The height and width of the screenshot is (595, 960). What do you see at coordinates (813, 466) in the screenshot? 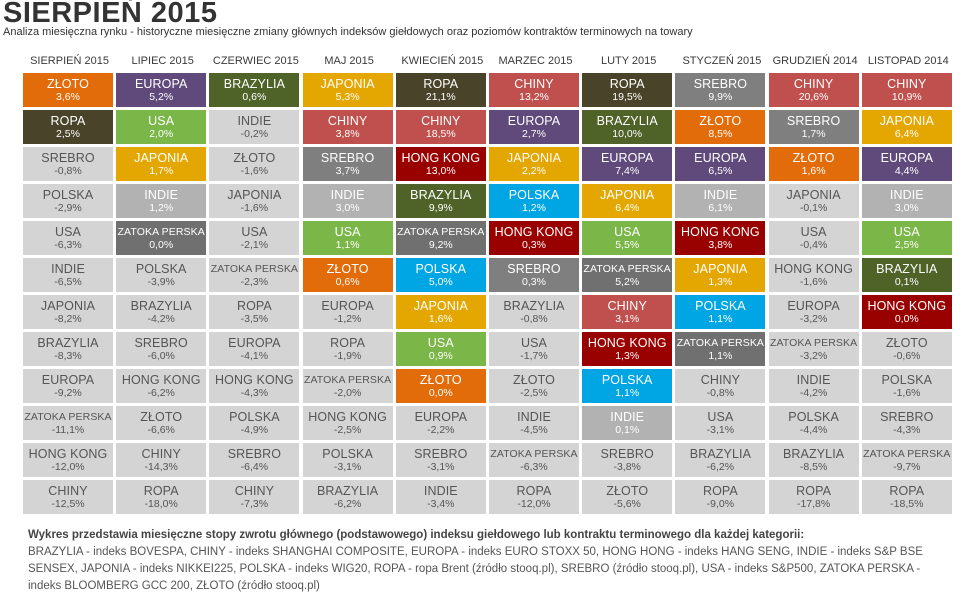
I see `cell-value-label: -8,5%` at bounding box center [813, 466].